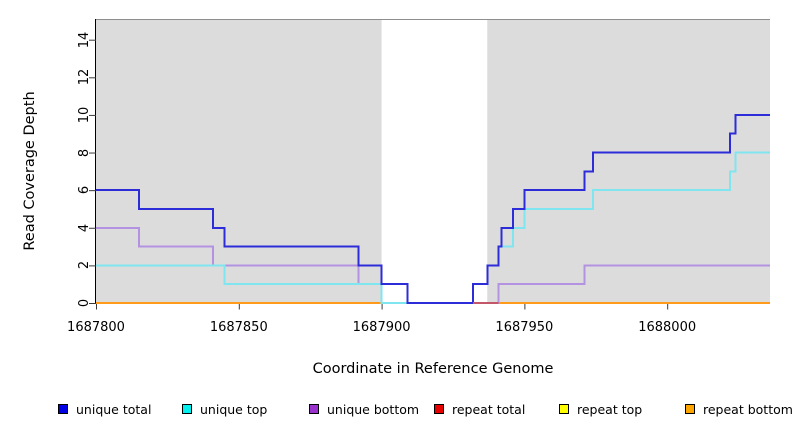 The image size is (792, 432). What do you see at coordinates (667, 327) in the screenshot?
I see `x-tick-label: 1688000` at bounding box center [667, 327].